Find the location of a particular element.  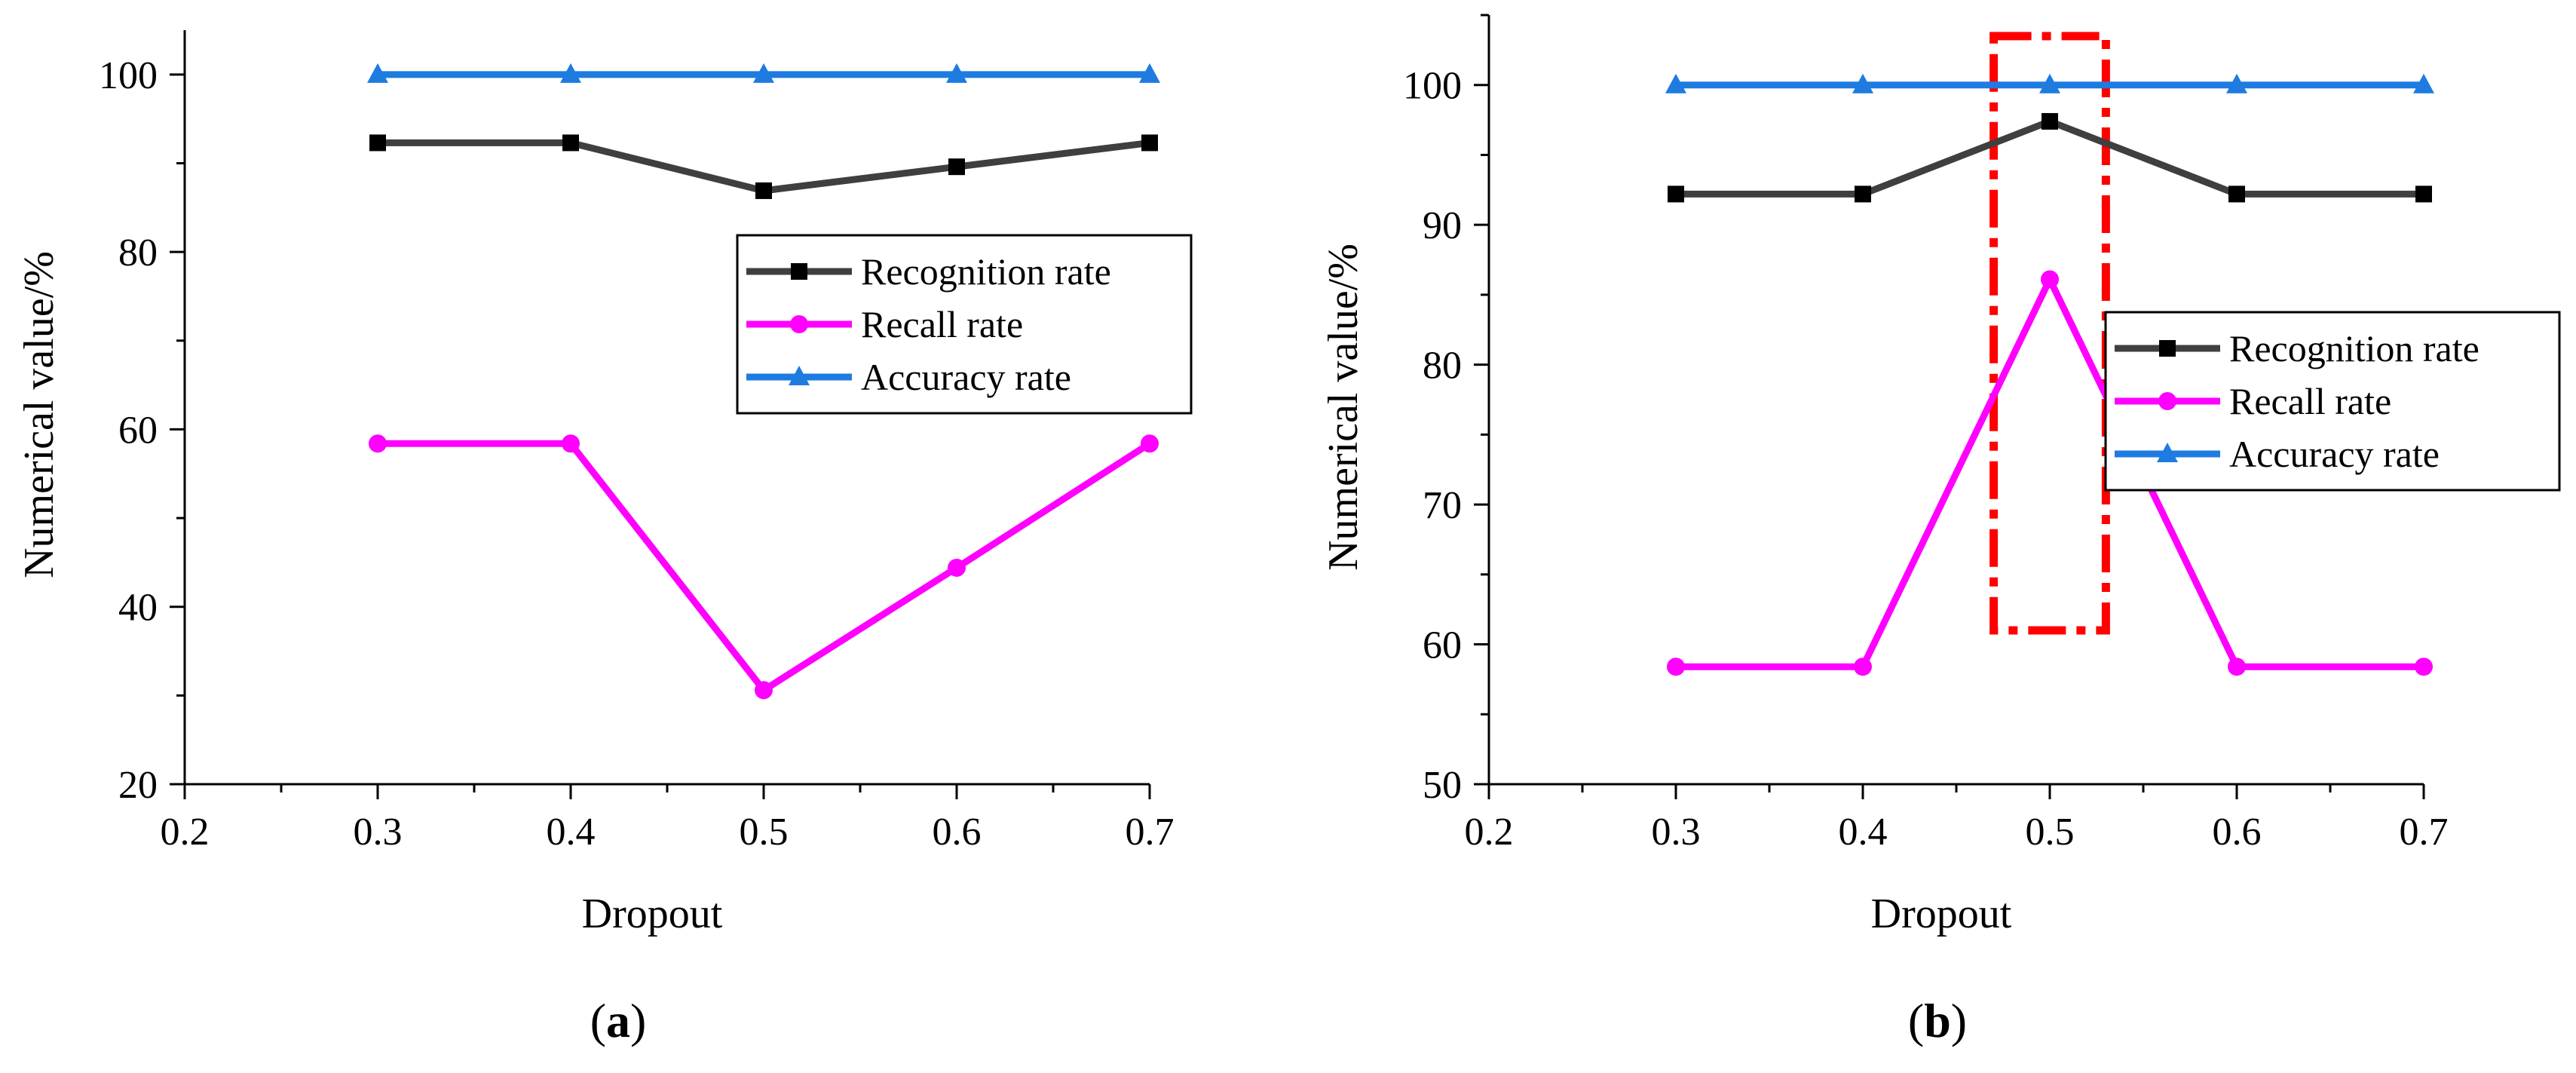

panel-label: (a) is located at coordinates (618, 1021).